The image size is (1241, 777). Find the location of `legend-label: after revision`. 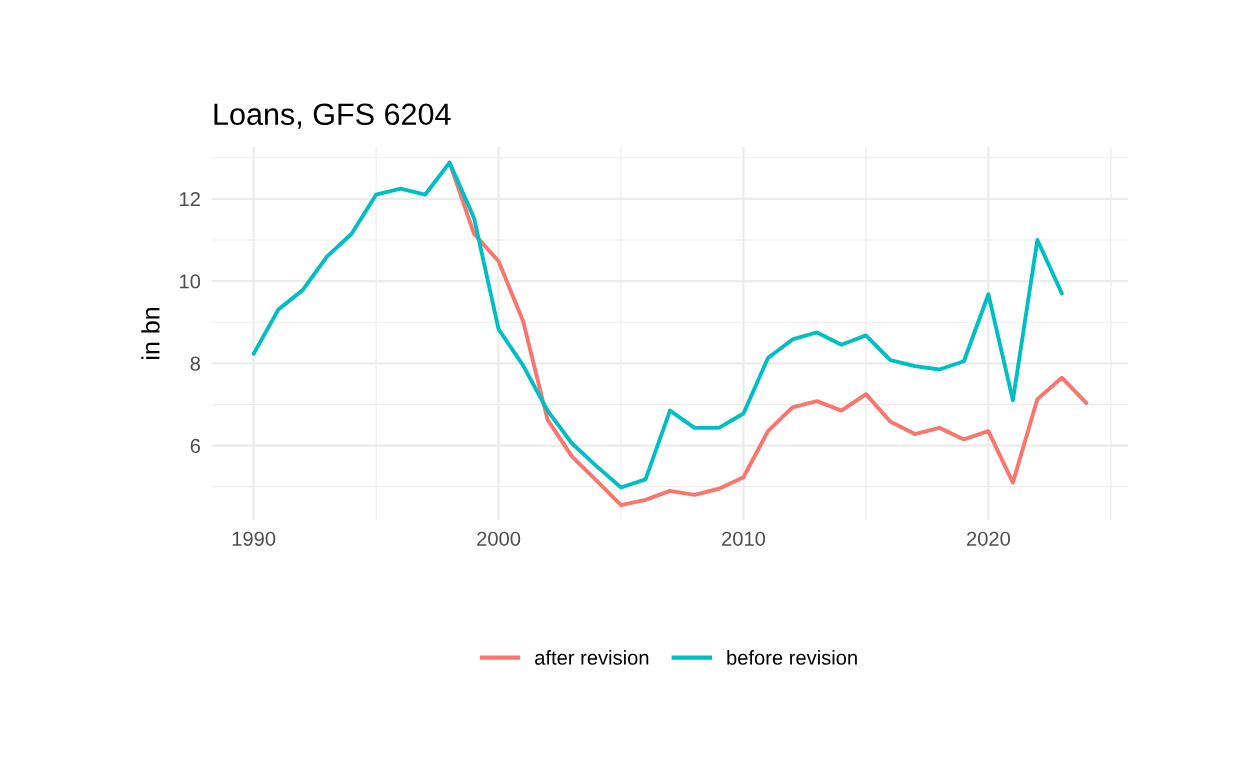

legend-label: after revision is located at coordinates (592, 657).